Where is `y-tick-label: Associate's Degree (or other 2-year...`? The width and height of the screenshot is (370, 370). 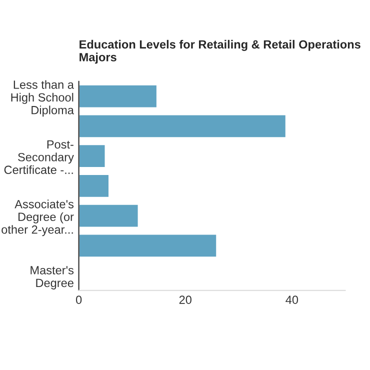 y-tick-label: Associate's Degree (or other 2-year... is located at coordinates (38, 218).